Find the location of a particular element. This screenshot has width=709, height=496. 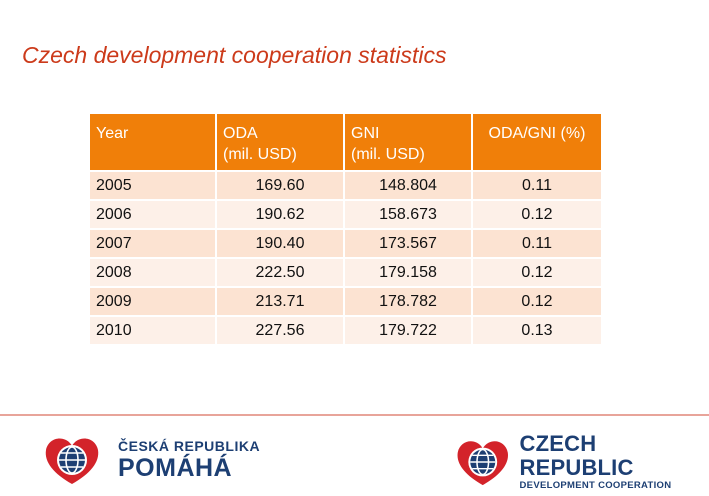

logo-right-line2: DEVELOPMENT COOPERATION is located at coordinates (595, 485).